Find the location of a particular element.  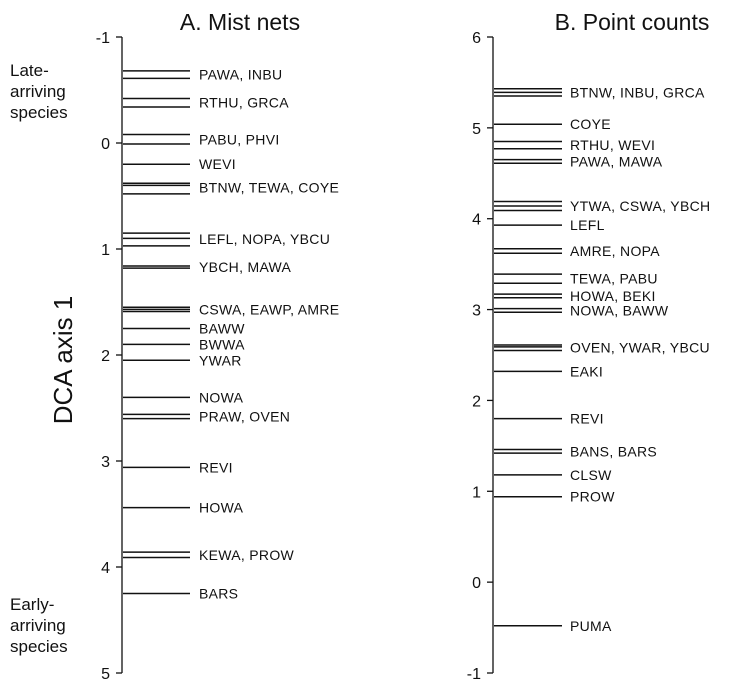

panel-a-tick-label: 3 is located at coordinates (105, 462).